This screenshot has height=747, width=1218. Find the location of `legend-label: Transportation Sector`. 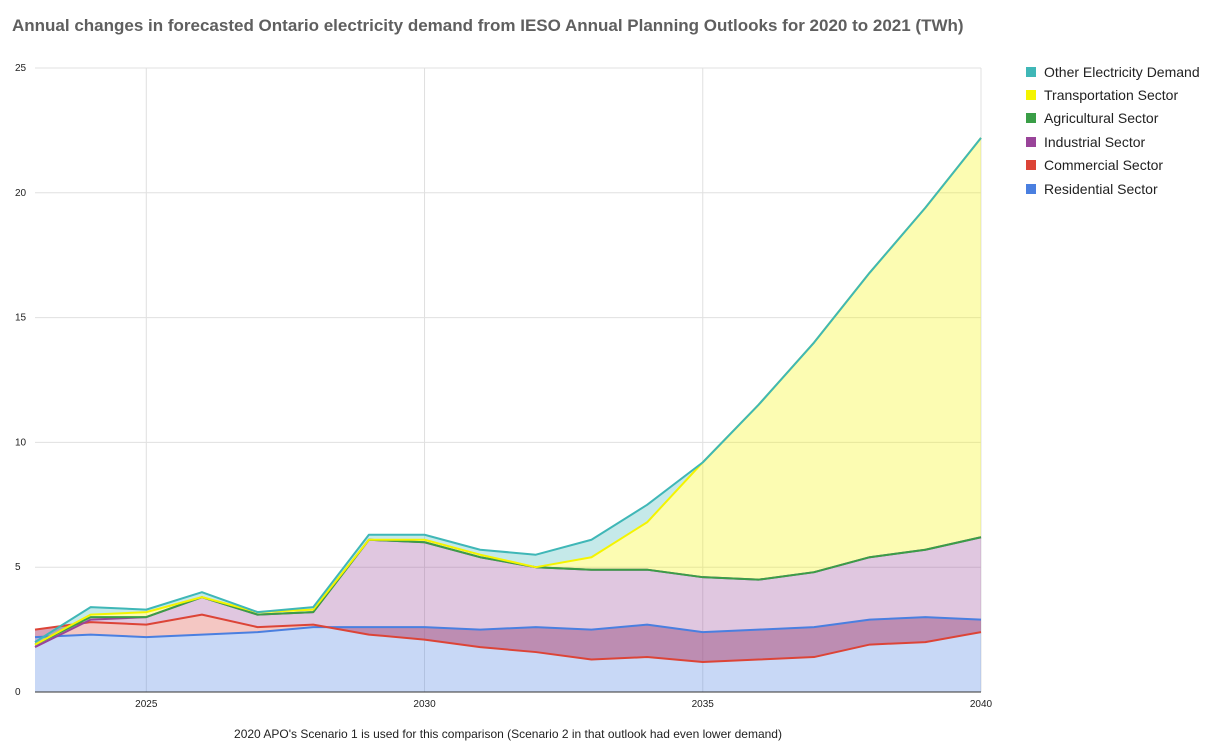

legend-label: Transportation Sector is located at coordinates (1111, 95).